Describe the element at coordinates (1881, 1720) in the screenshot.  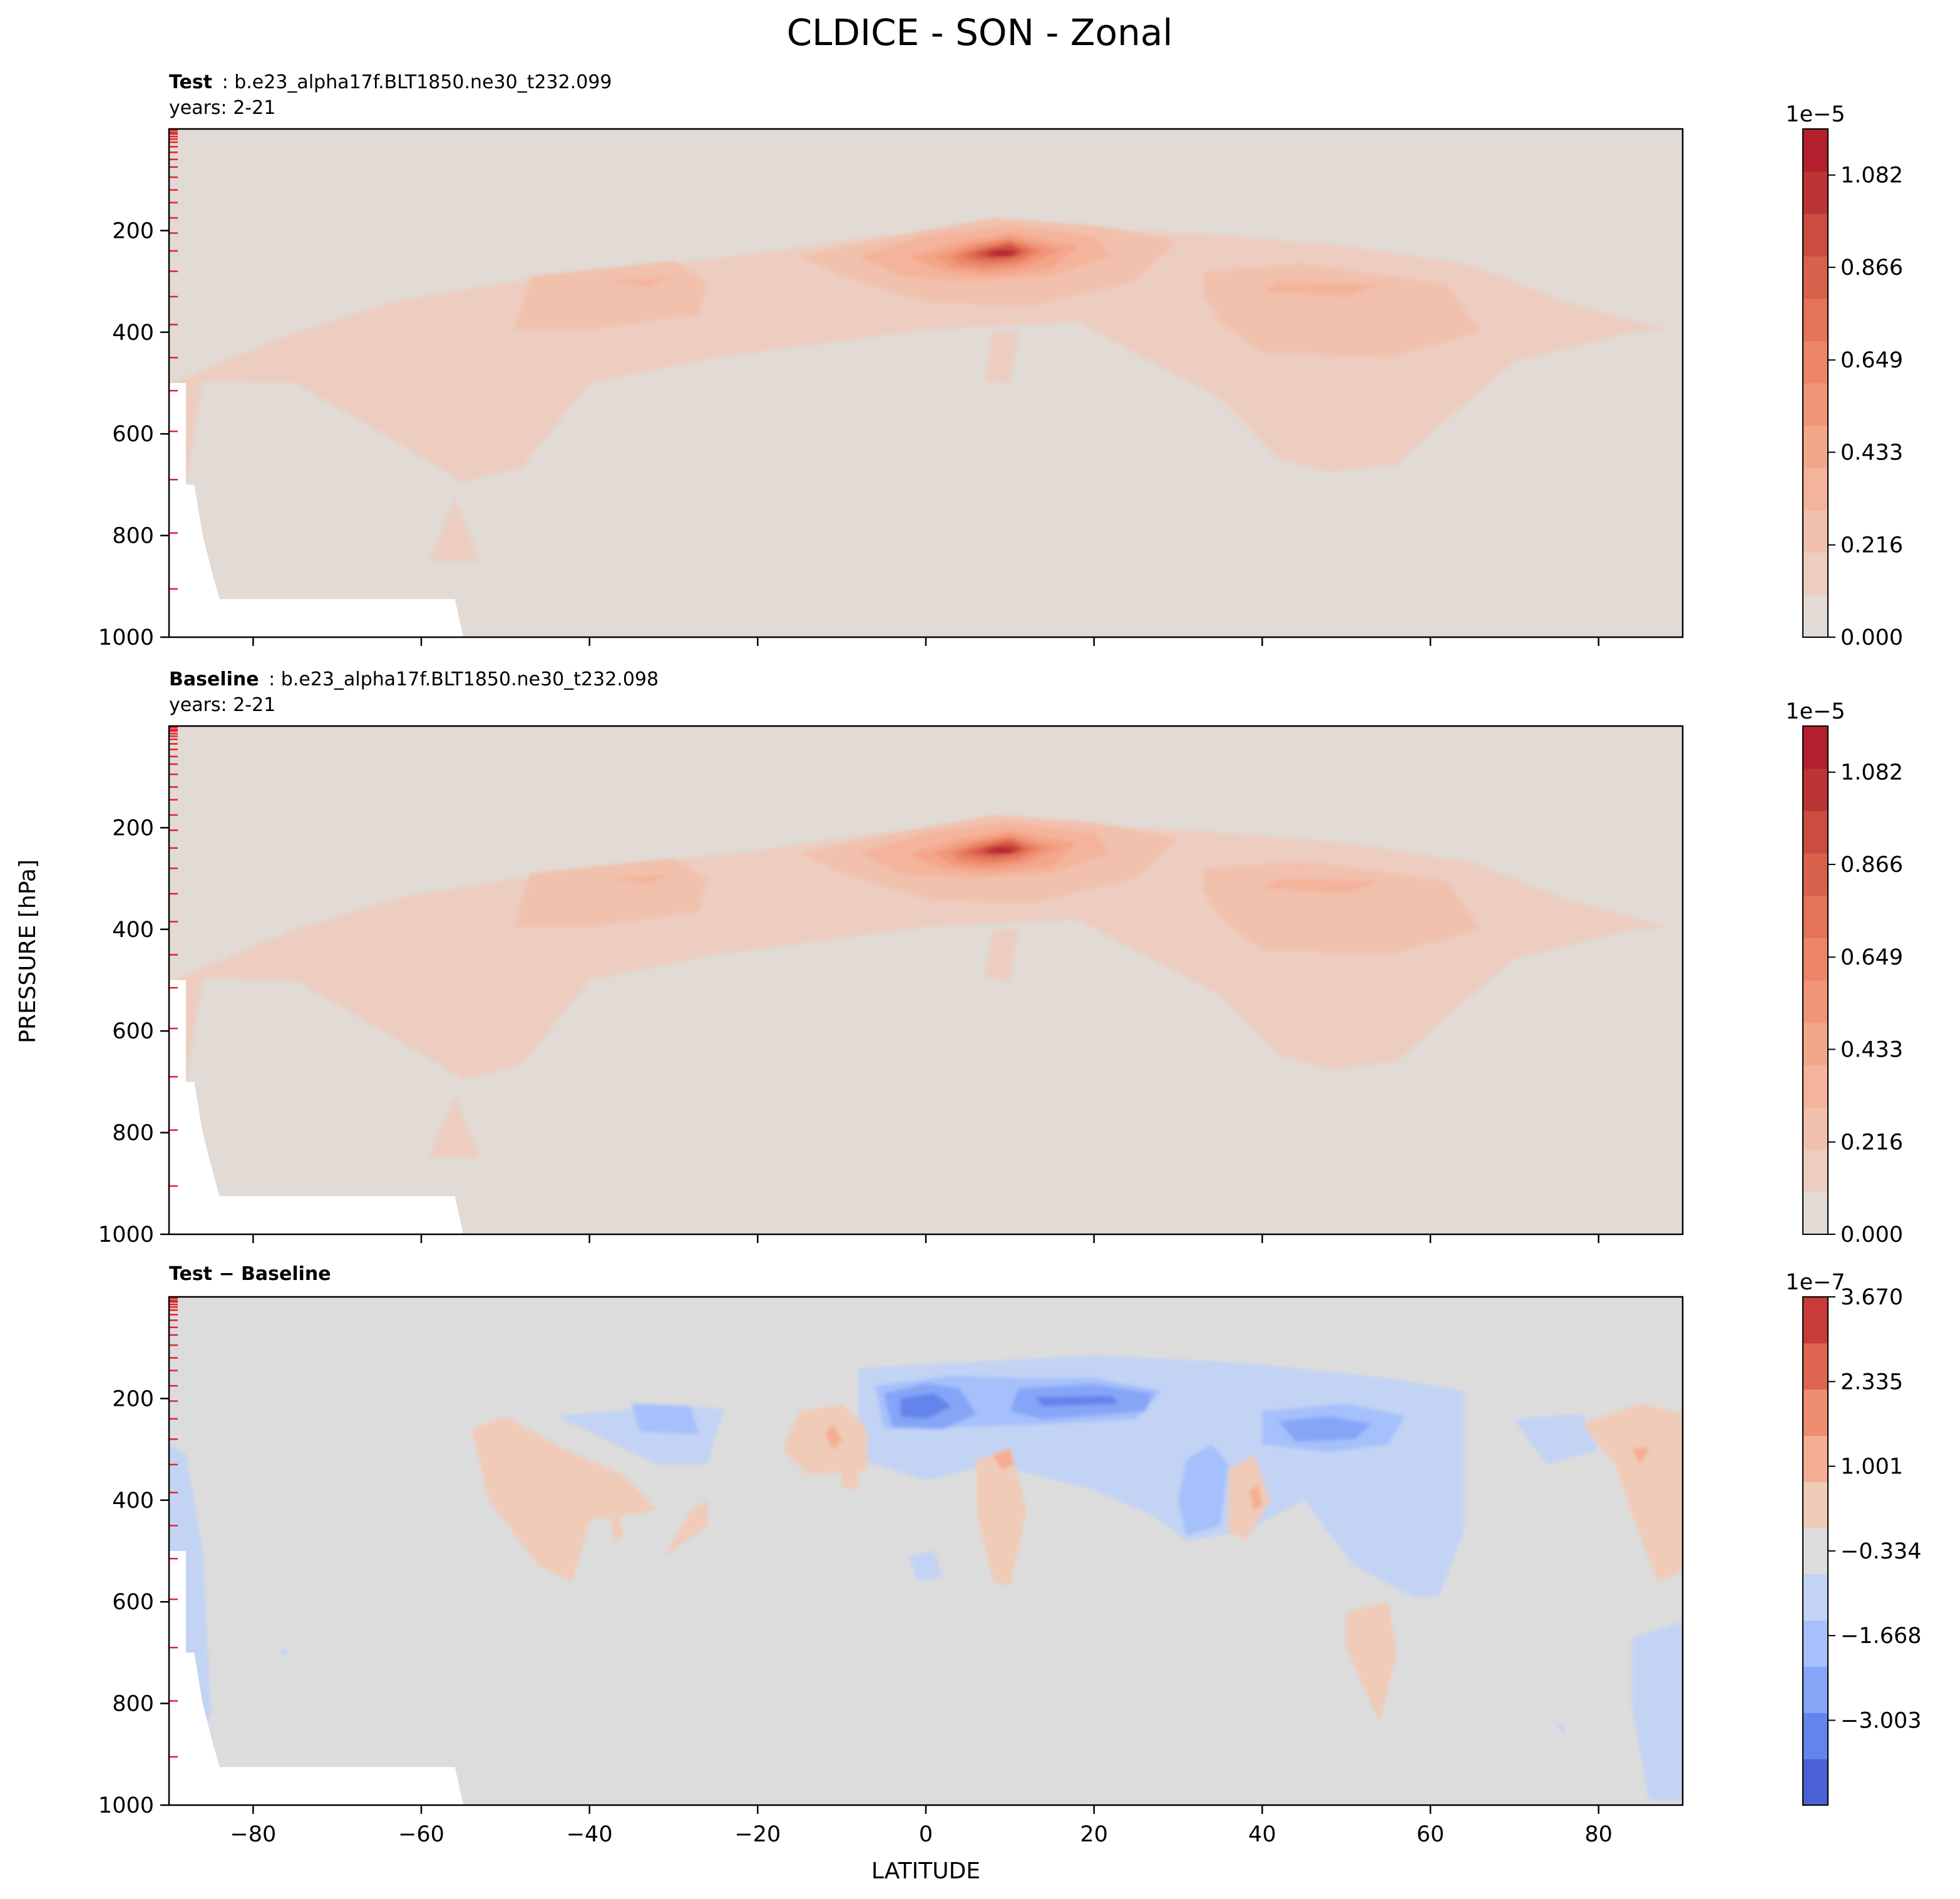
I see `colorbar-tick-label: −3.003` at that location.